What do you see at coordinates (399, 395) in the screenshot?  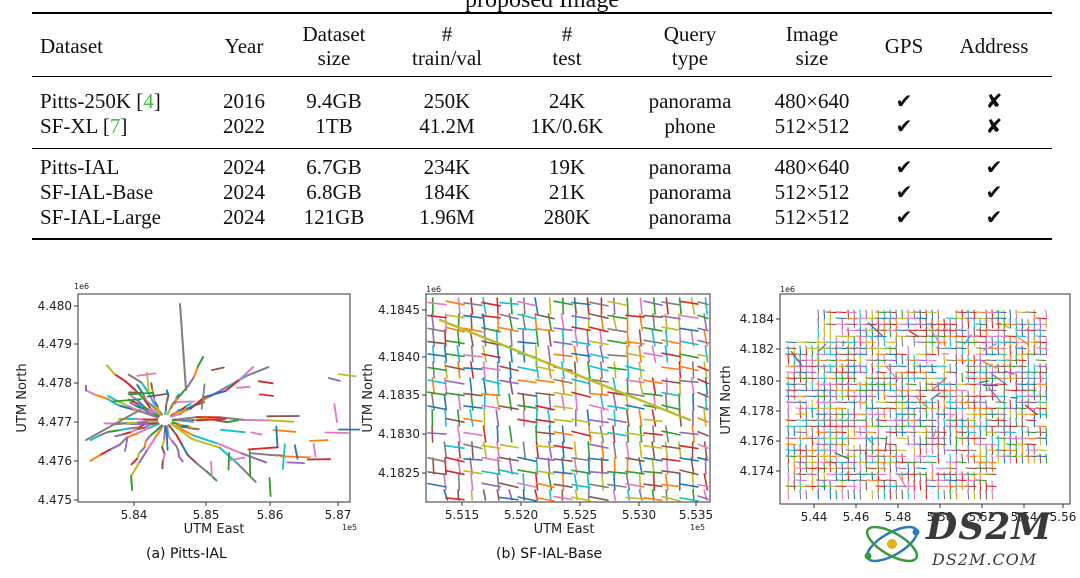 I see `y-tick-label: 4.1835` at bounding box center [399, 395].